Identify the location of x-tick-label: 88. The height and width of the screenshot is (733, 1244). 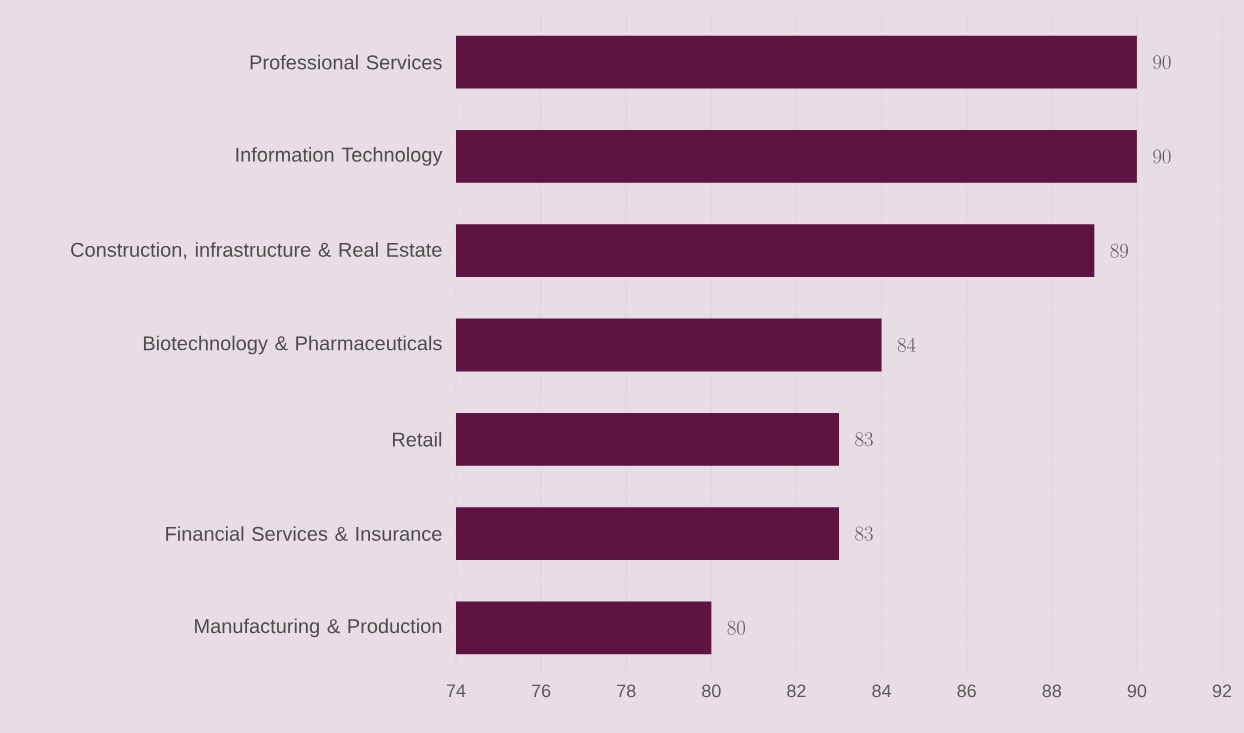
(1052, 691).